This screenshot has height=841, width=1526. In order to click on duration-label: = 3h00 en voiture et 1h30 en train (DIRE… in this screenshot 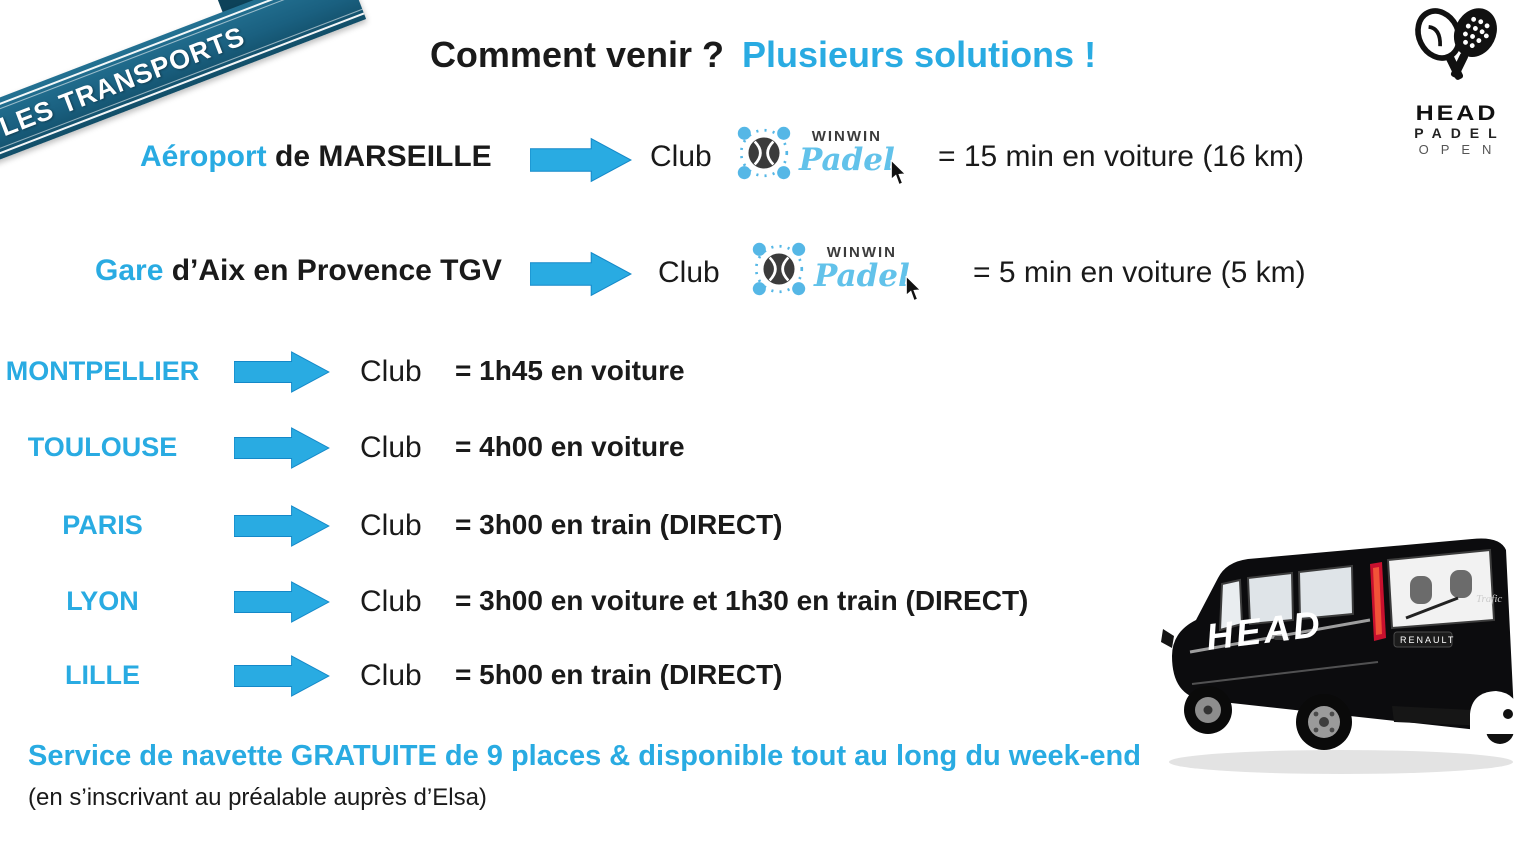, I will do `click(742, 600)`.